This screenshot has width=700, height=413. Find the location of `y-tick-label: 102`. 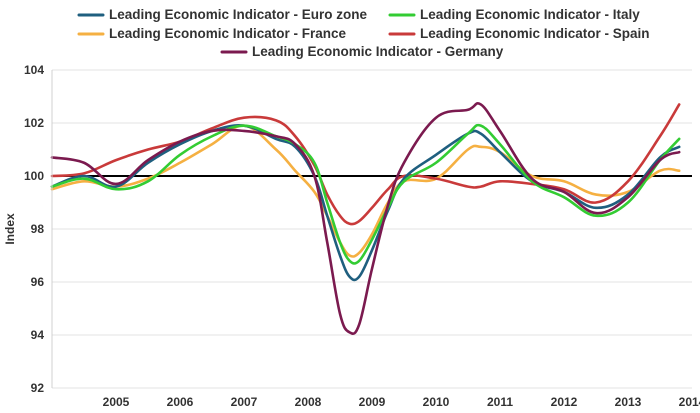

y-tick-label: 102 is located at coordinates (34, 123).